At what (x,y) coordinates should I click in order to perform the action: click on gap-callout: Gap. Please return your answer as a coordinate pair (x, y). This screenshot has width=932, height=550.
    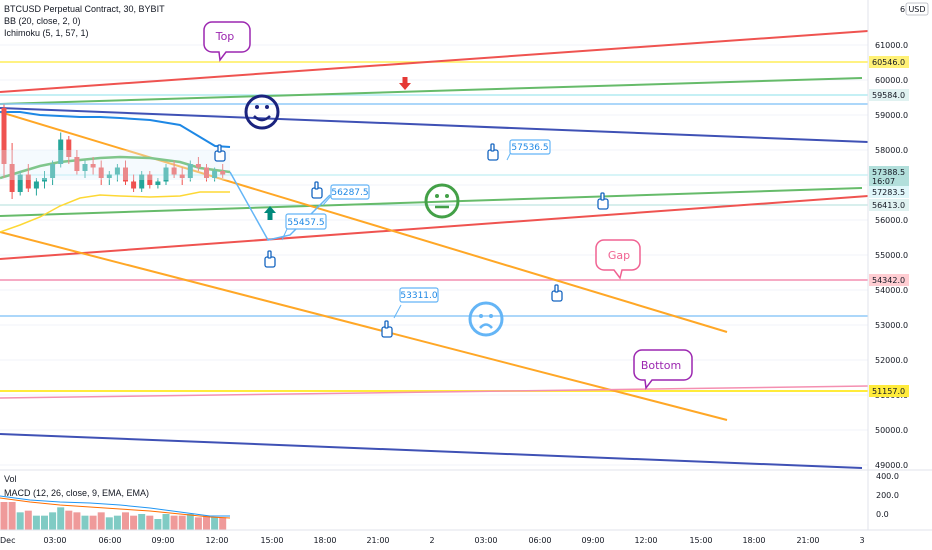
    Looking at the image, I should click on (618, 259).